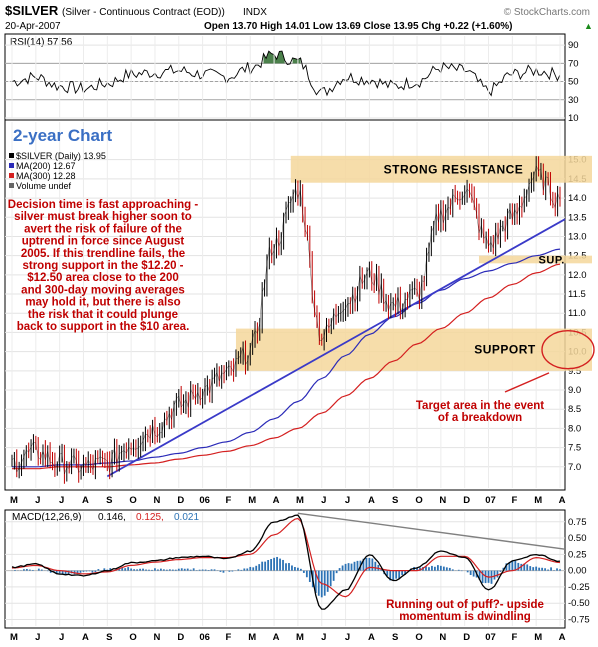 This screenshot has height=647, width=598. Describe the element at coordinates (103, 290) in the screenshot. I see `commentary-line: and 300-day moving averages` at that location.